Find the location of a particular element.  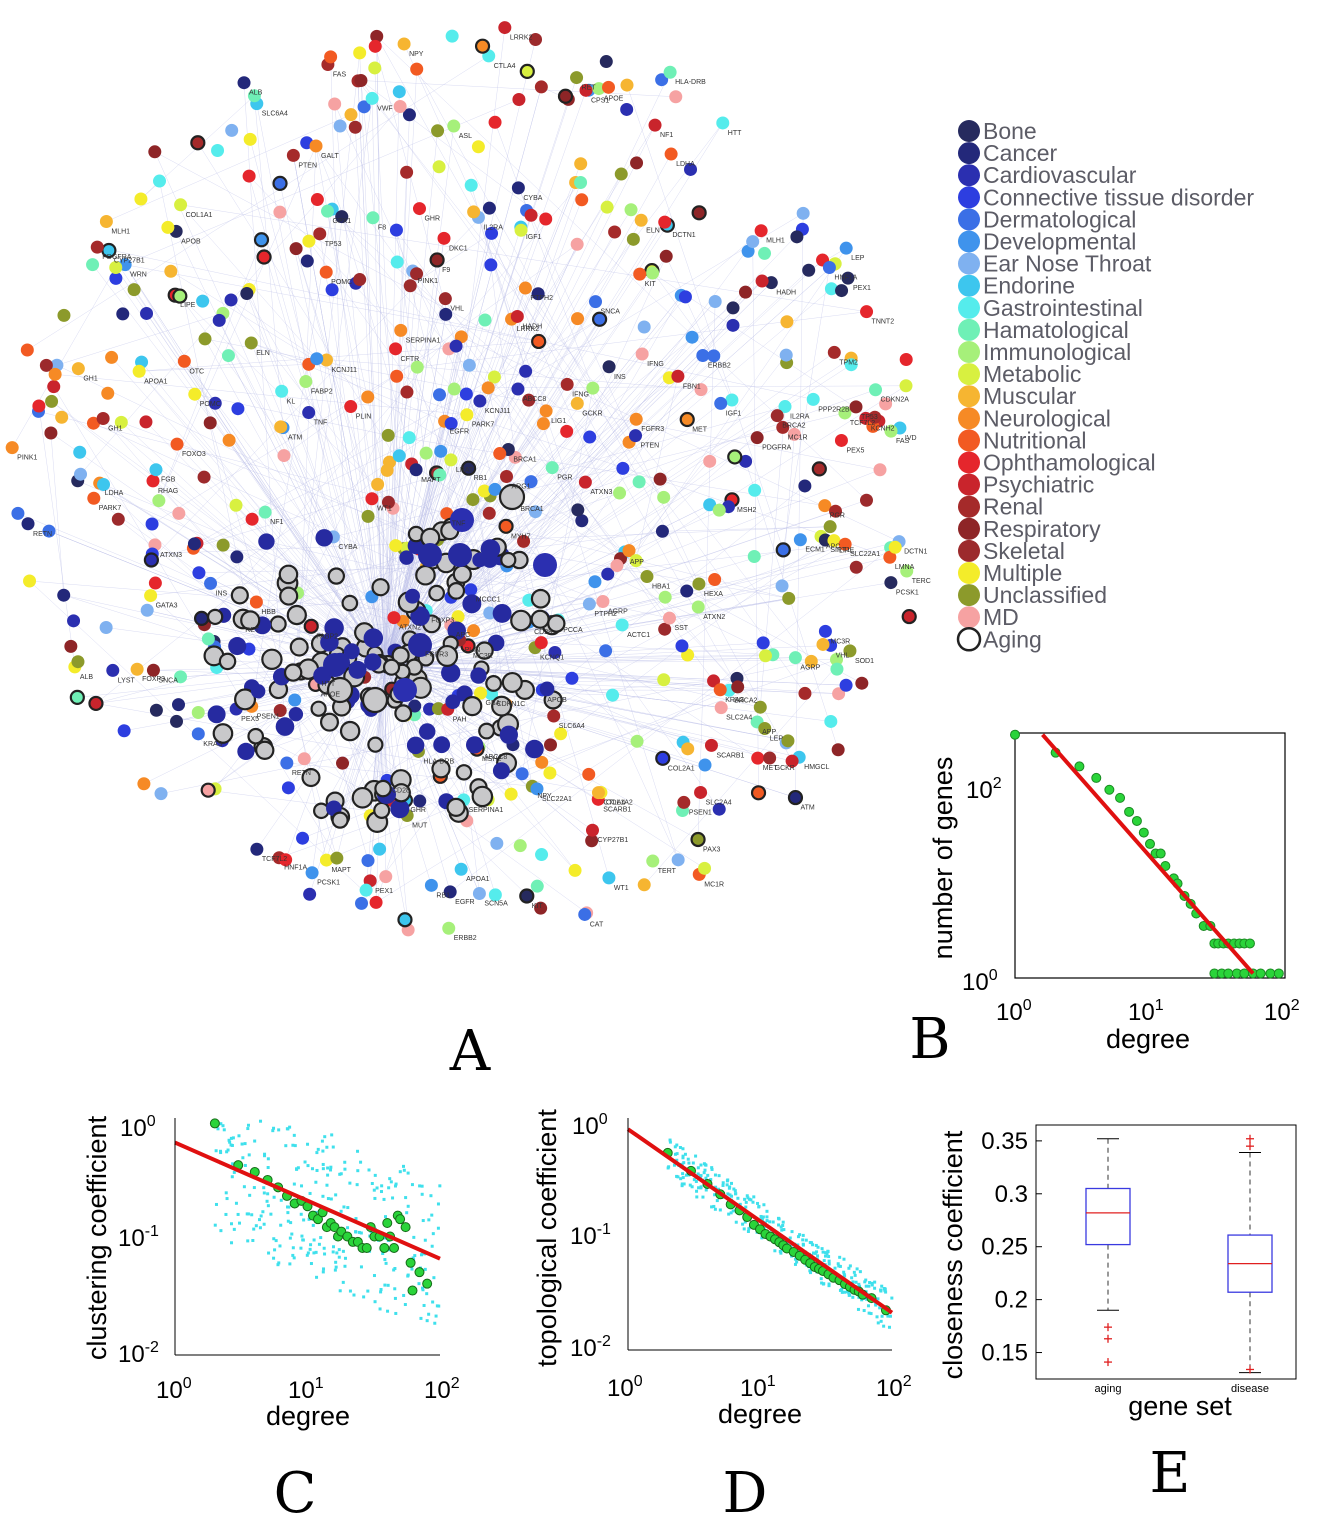

network-node-label: CD28 is located at coordinates (543, 632).